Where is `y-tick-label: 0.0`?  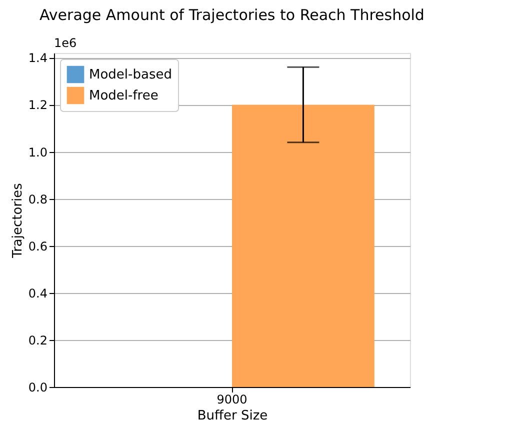 y-tick-label: 0.0 is located at coordinates (38, 387).